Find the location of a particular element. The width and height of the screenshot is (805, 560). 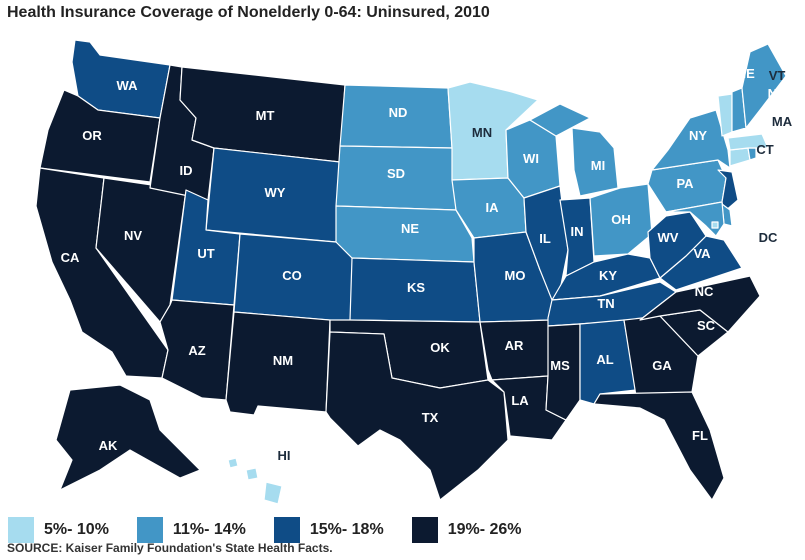

legend-item: 11%- 14% is located at coordinates (191, 530).